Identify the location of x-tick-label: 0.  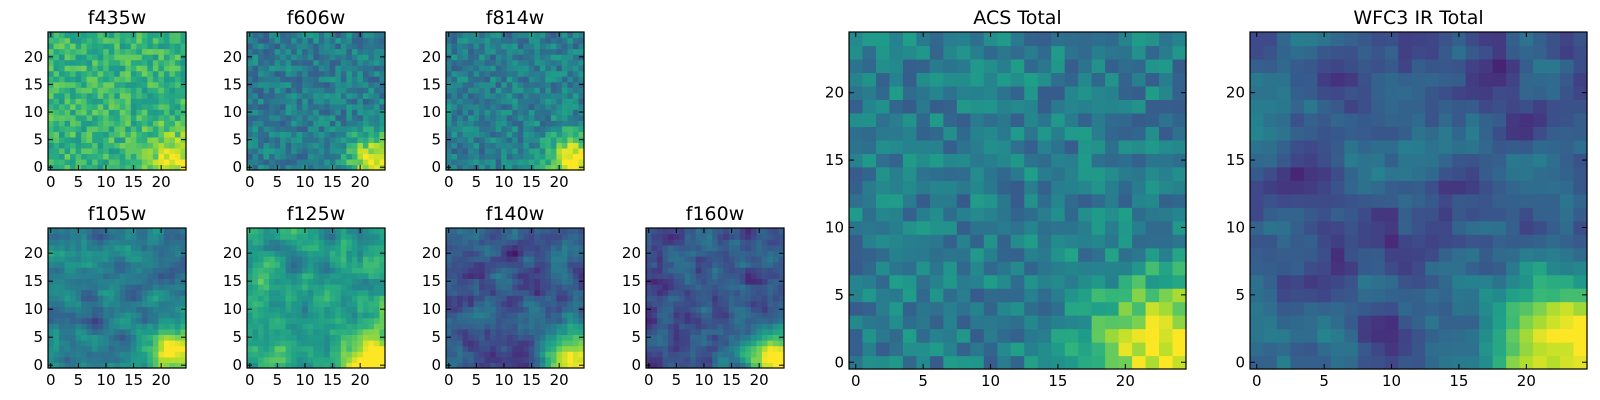
(449, 182).